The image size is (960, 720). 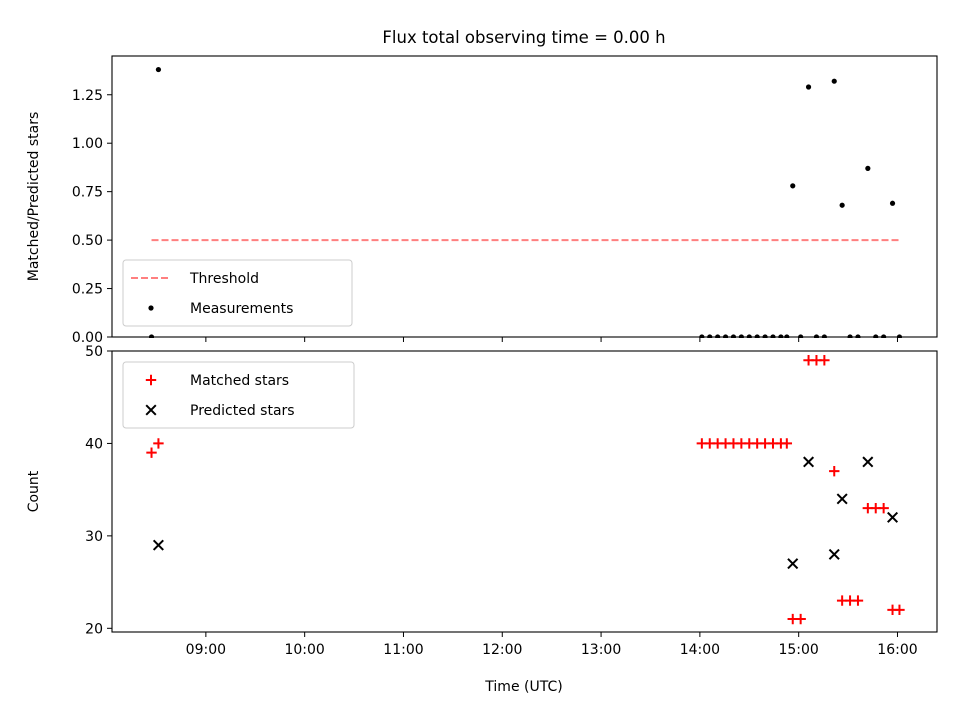 I want to click on legend-predicted-swatch, so click(x=151, y=410).